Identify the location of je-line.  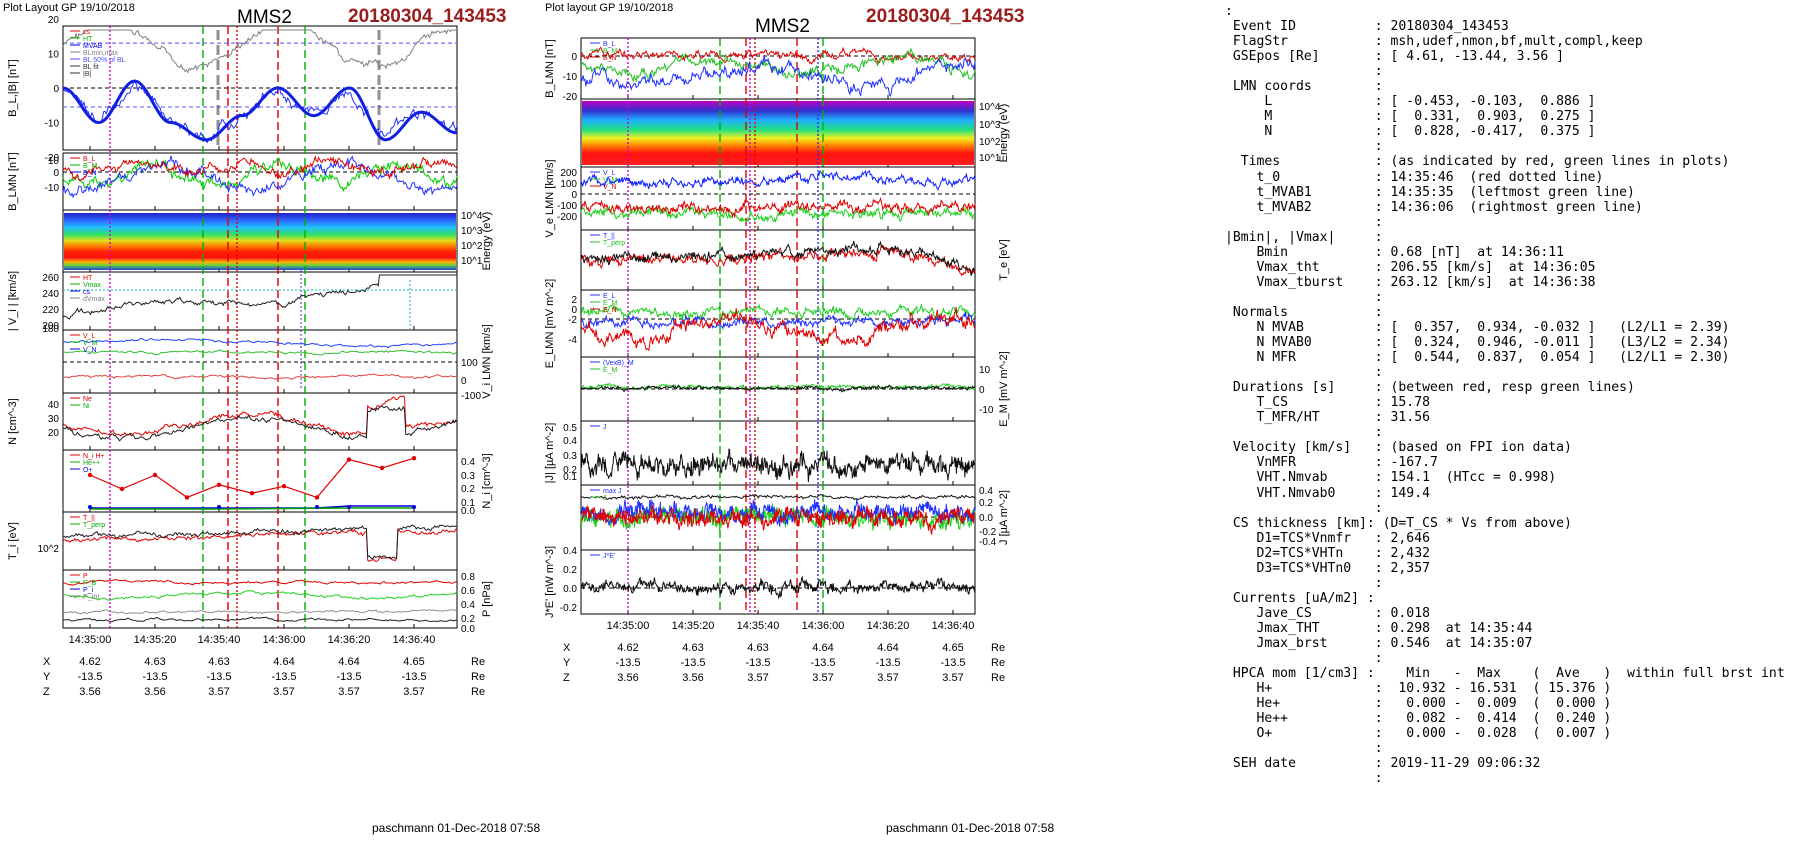
(778, 587).